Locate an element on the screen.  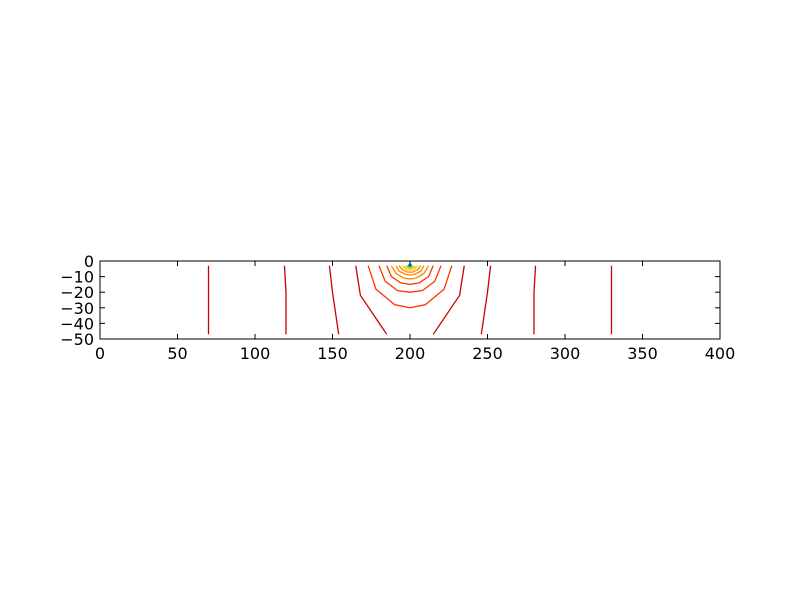
y-tick-label: −40 is located at coordinates (77, 323).